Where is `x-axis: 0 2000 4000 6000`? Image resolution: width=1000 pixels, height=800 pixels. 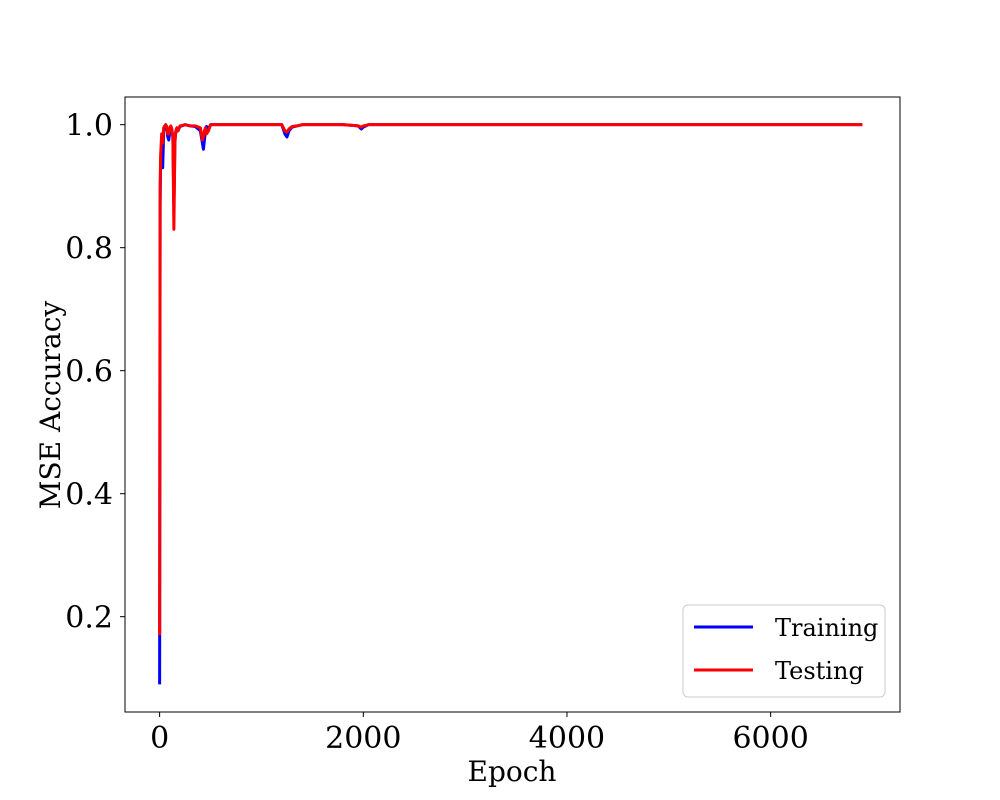
x-axis: 0 2000 4000 6000 is located at coordinates (479, 734).